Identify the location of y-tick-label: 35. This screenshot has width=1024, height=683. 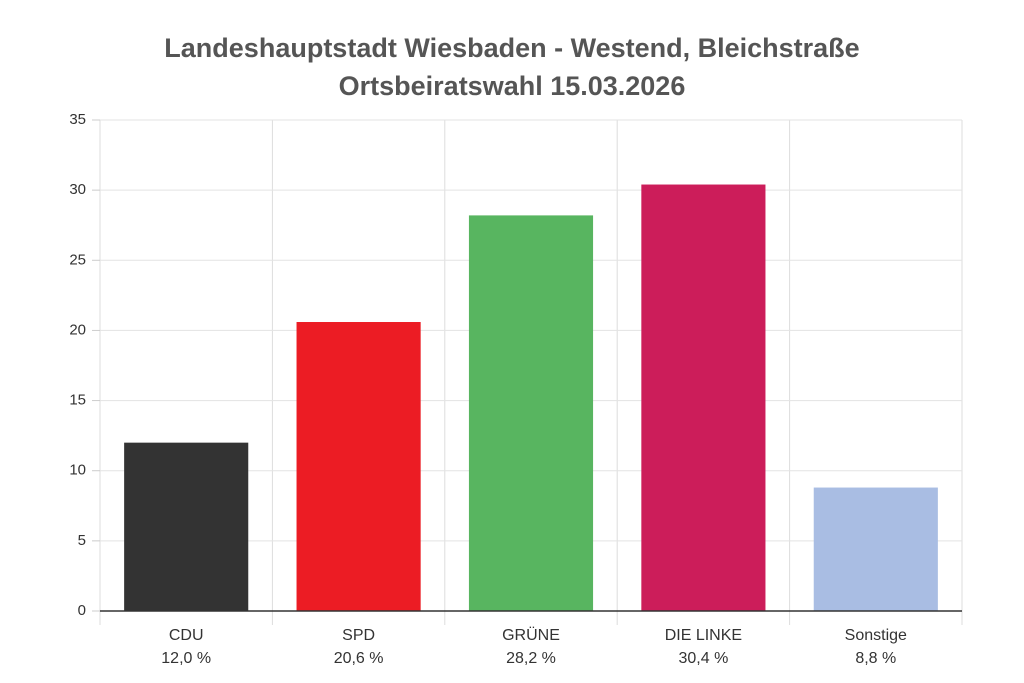
(77, 119).